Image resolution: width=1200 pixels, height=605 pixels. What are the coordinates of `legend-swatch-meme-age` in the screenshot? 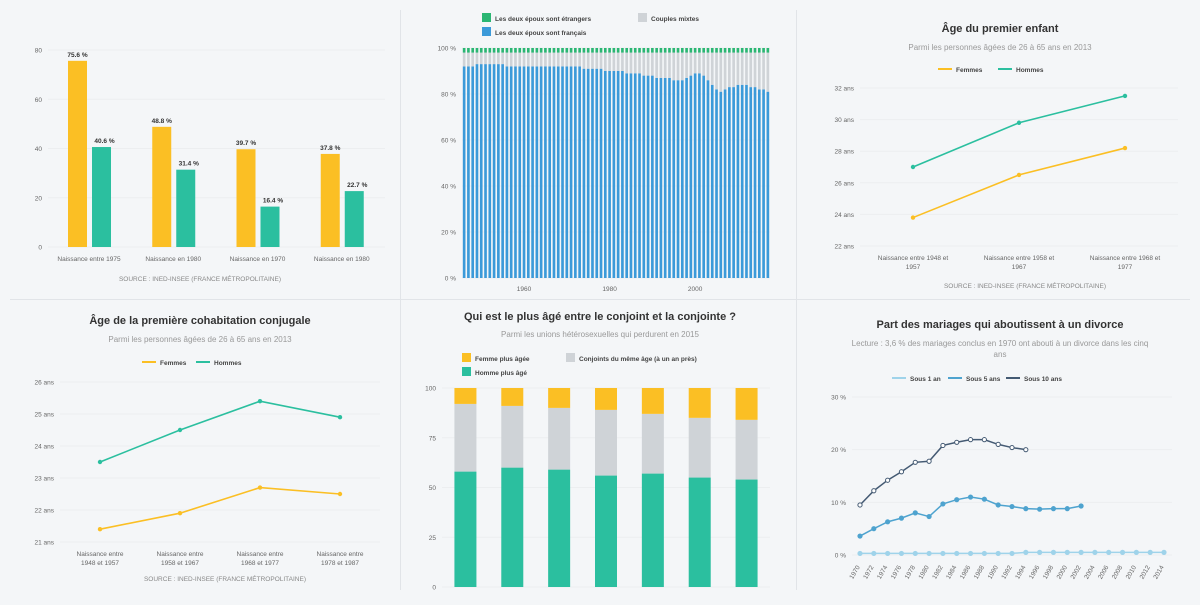 It's located at (570, 357).